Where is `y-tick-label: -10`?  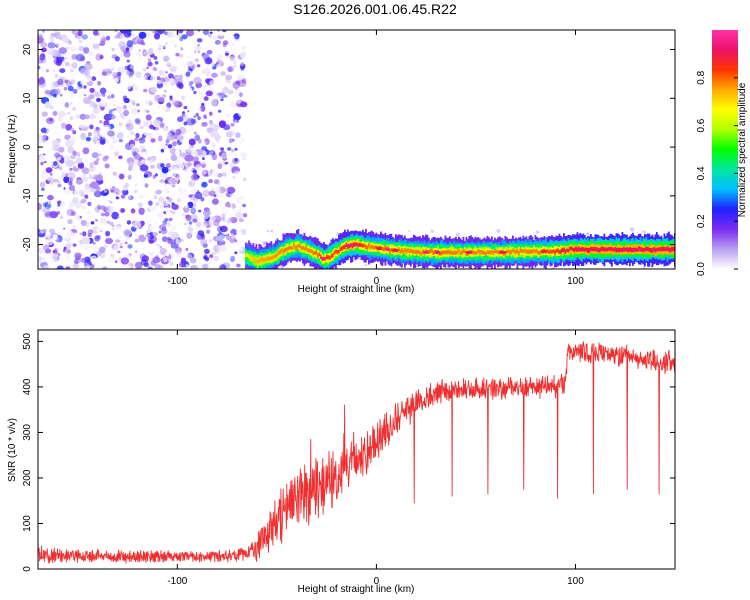 y-tick-label: -10 is located at coordinates (27, 195).